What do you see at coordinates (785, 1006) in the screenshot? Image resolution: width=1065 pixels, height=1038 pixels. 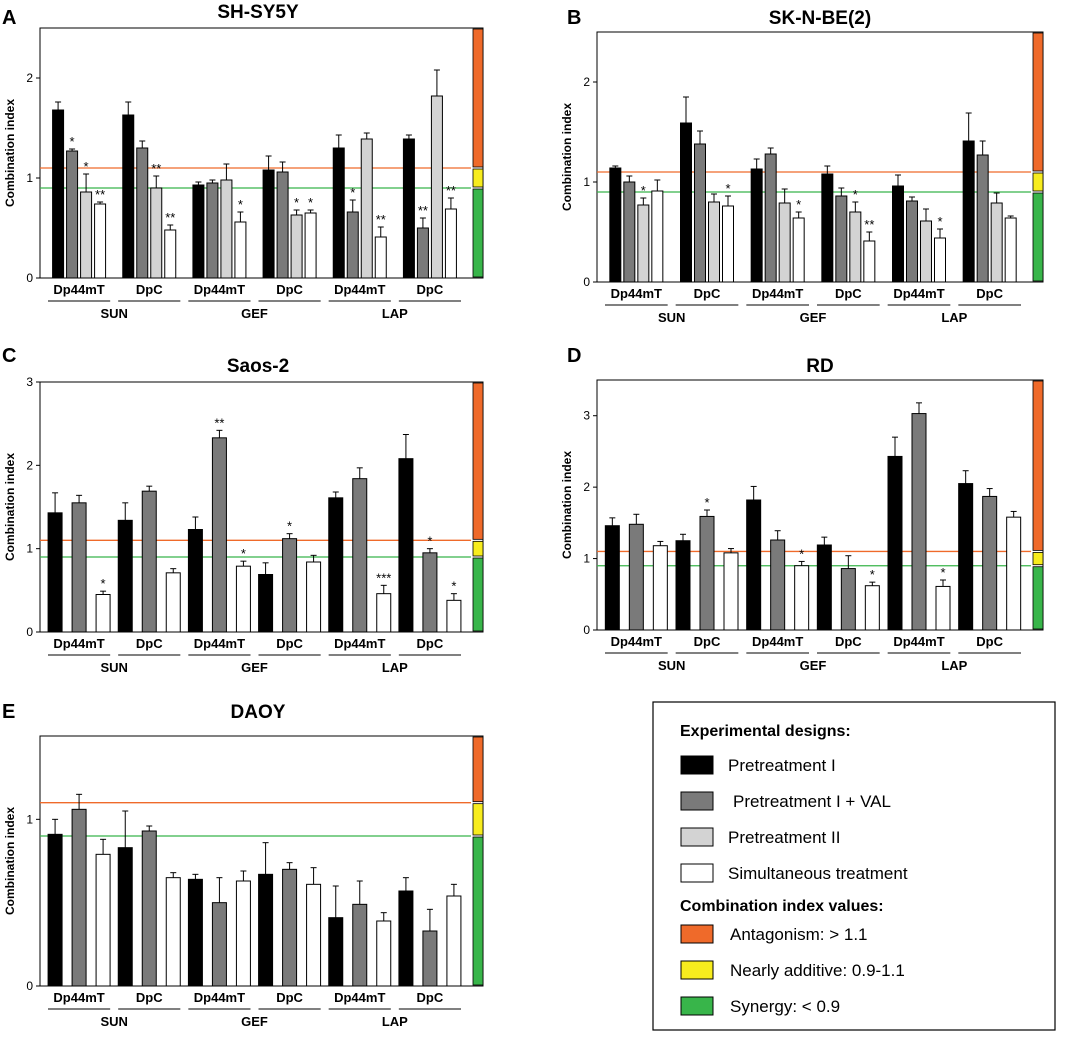 I see `legend-item-label: Synergy: < 0.9` at bounding box center [785, 1006].